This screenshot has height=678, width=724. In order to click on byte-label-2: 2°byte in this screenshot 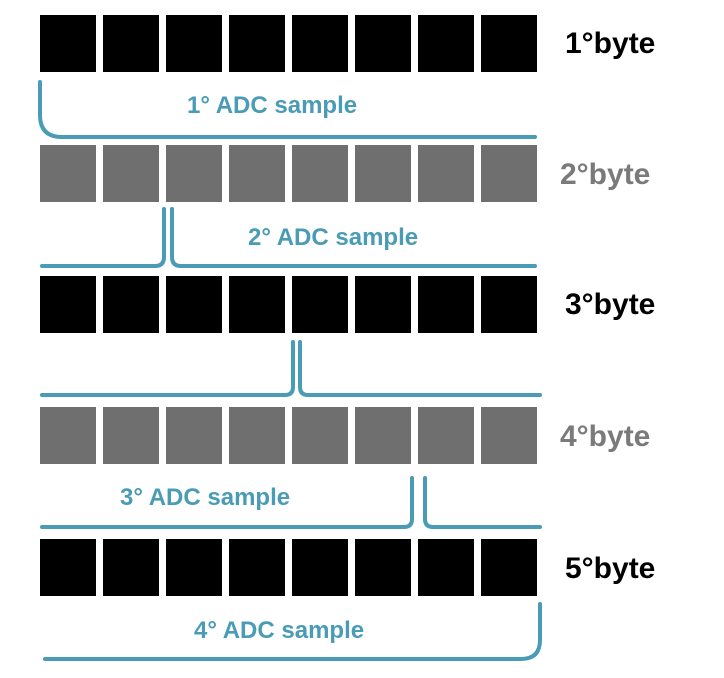, I will do `click(605, 174)`.